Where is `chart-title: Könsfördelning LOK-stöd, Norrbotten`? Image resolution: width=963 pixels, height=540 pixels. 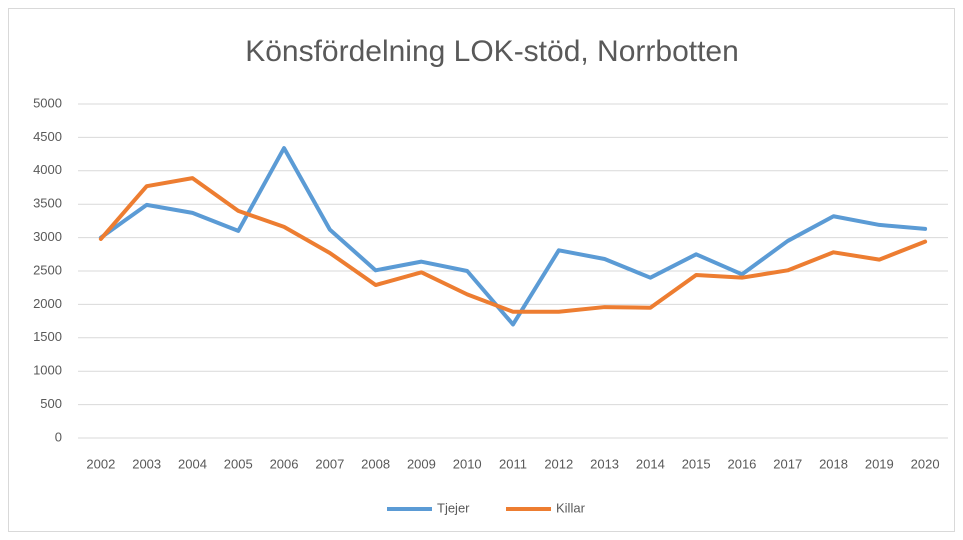
chart-title: Könsfördelning LOK-stöd, Norrbotten is located at coordinates (492, 51).